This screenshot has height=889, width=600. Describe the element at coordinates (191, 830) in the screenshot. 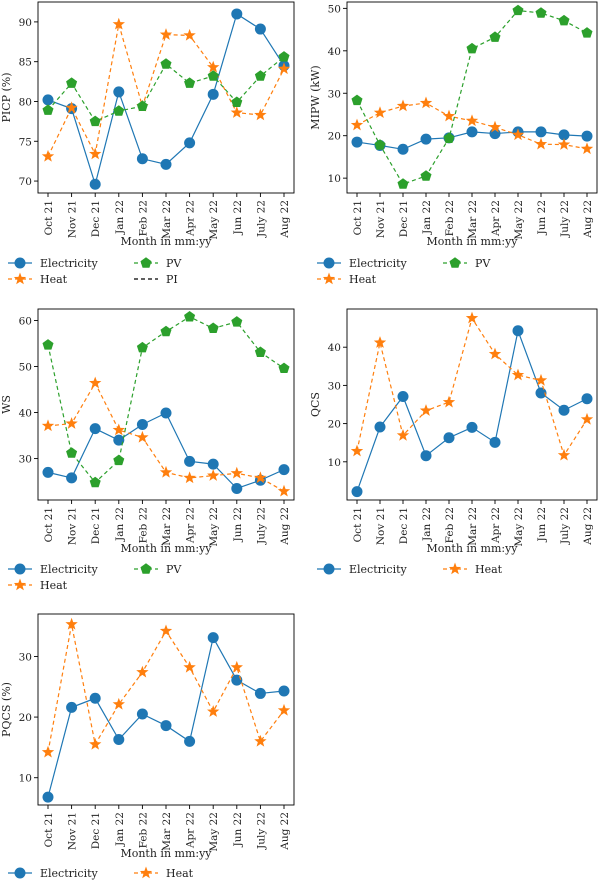

I see `x-tick-label: Apr 22` at that location.